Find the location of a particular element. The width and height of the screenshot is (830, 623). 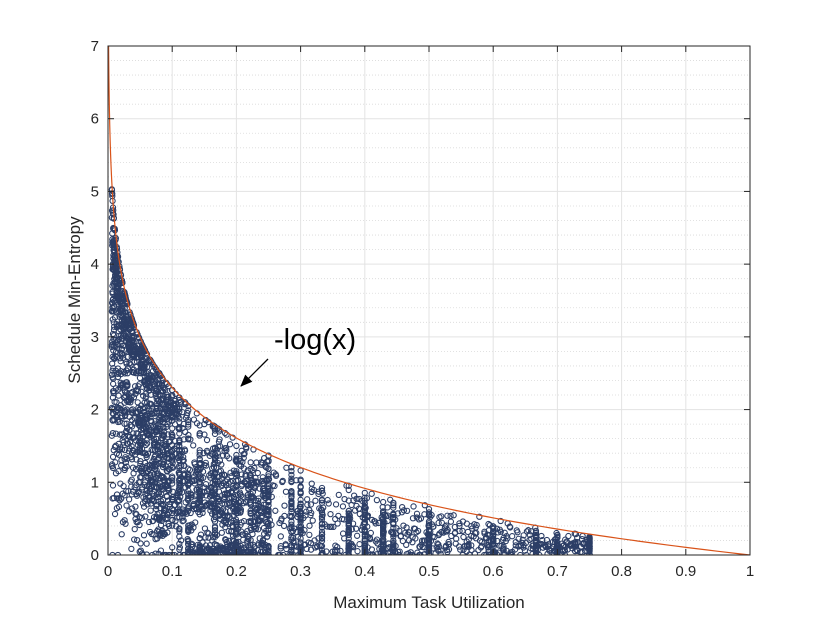

y-tick-label: 2 is located at coordinates (95, 410).